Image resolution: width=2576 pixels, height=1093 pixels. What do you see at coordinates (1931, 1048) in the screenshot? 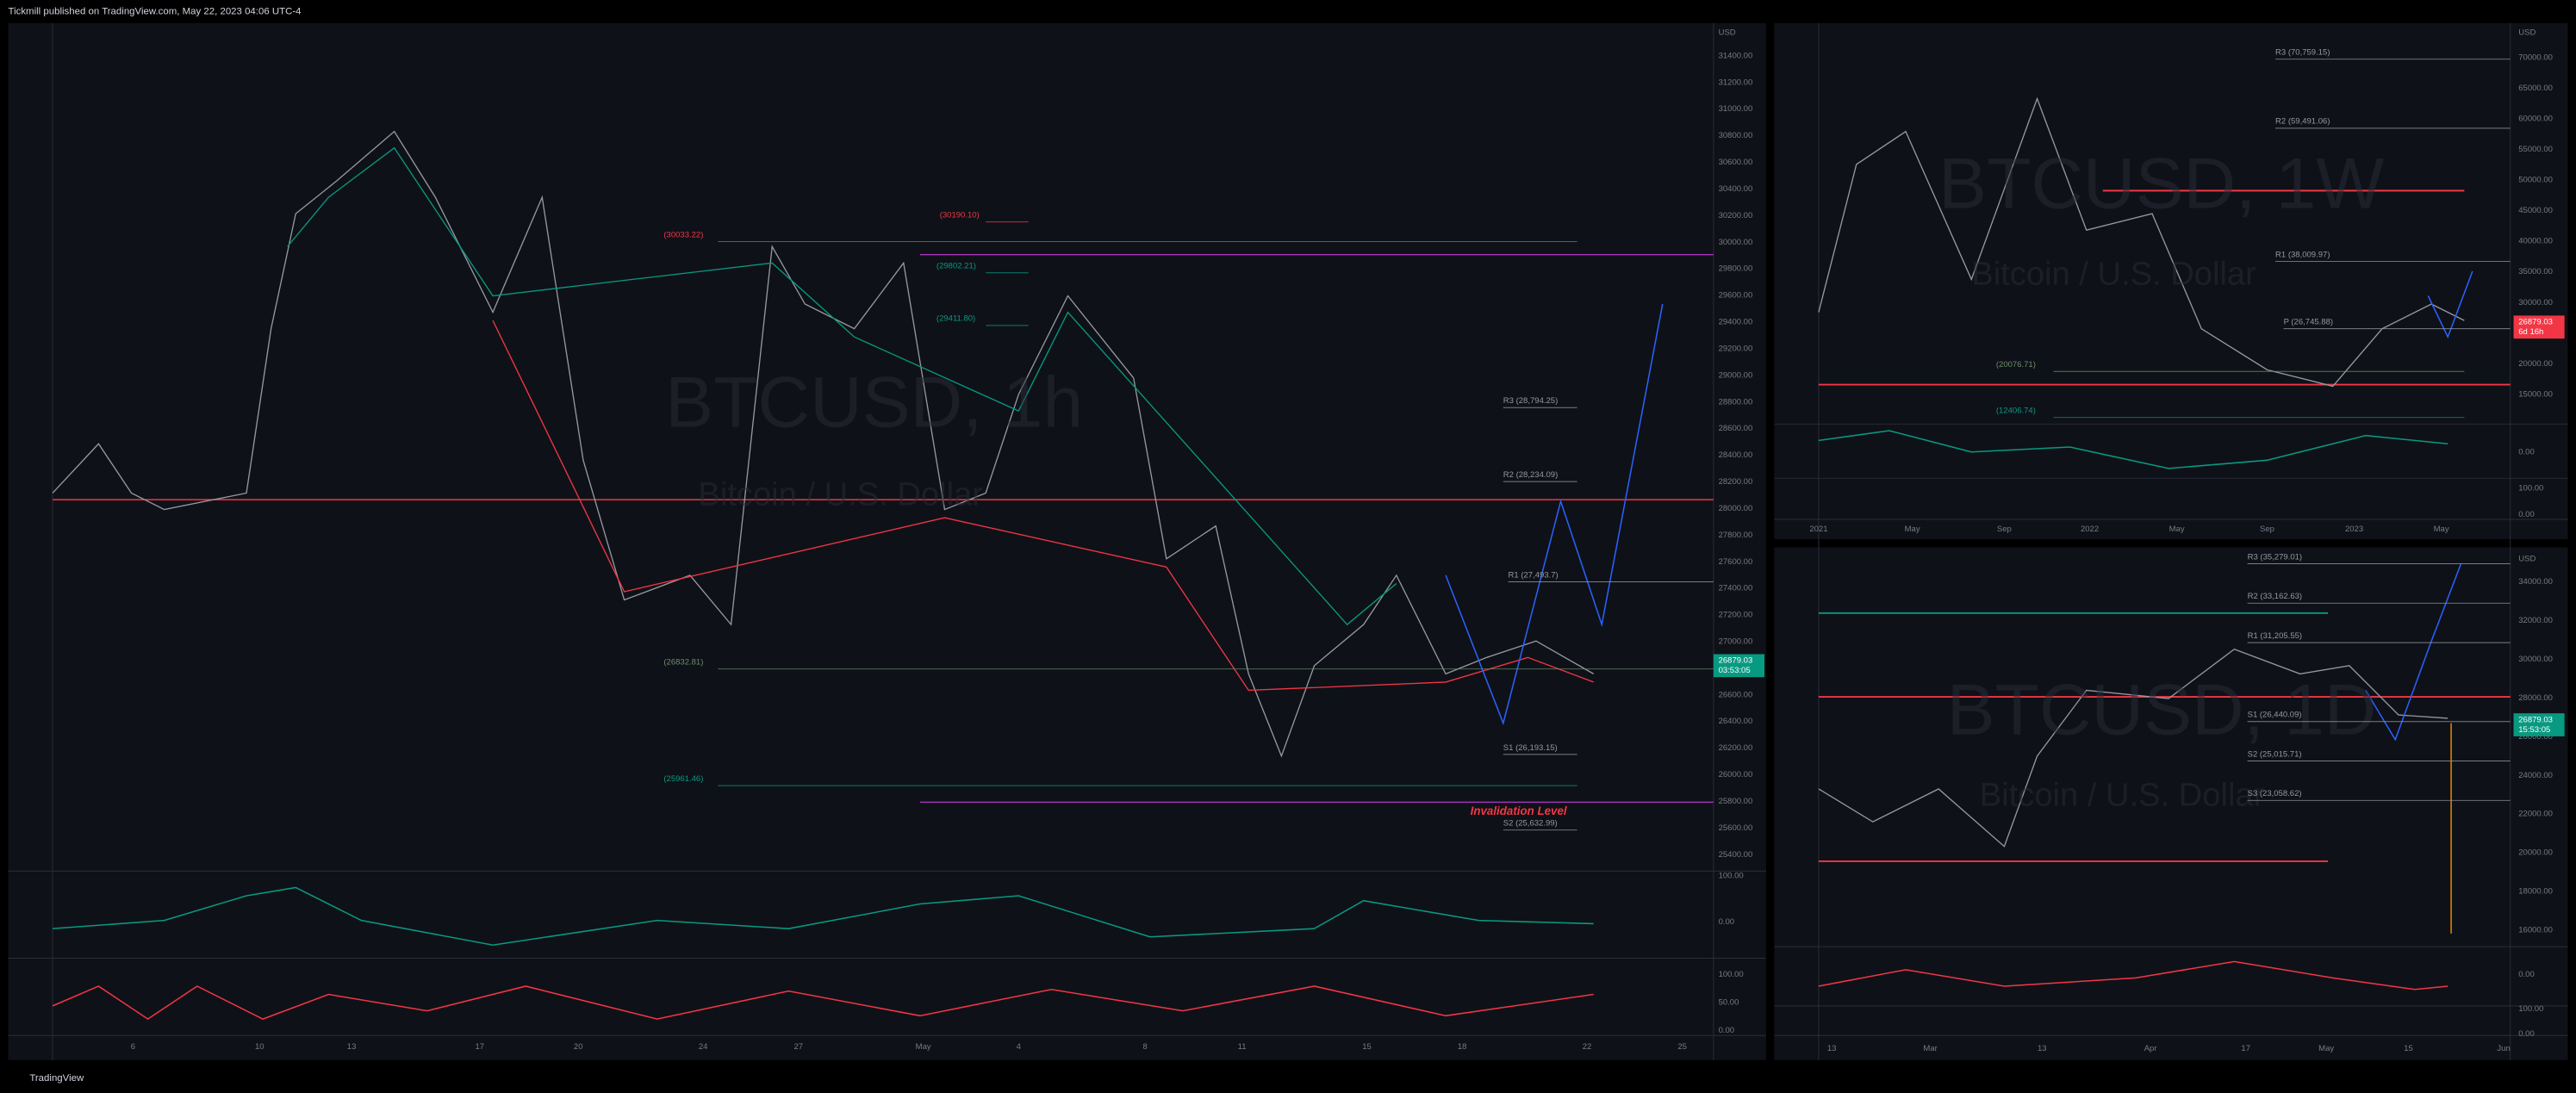
I see `time-tick-label: Mar` at bounding box center [1931, 1048].